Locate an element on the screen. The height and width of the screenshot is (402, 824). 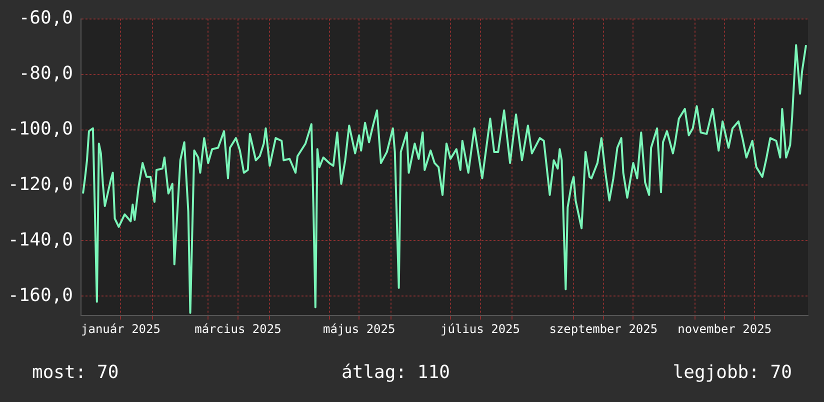
y-tick-label: -160,0 is located at coordinates (41, 295).